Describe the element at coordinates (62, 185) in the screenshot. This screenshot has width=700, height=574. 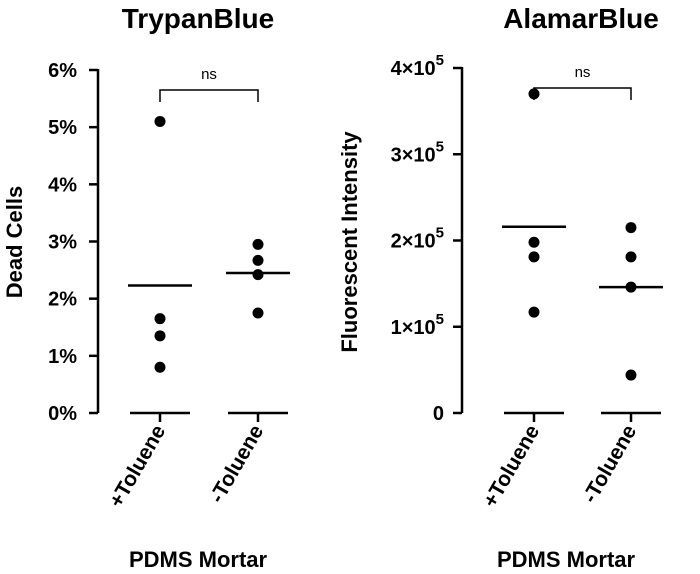
I see `y-tick-label: 4%` at that location.